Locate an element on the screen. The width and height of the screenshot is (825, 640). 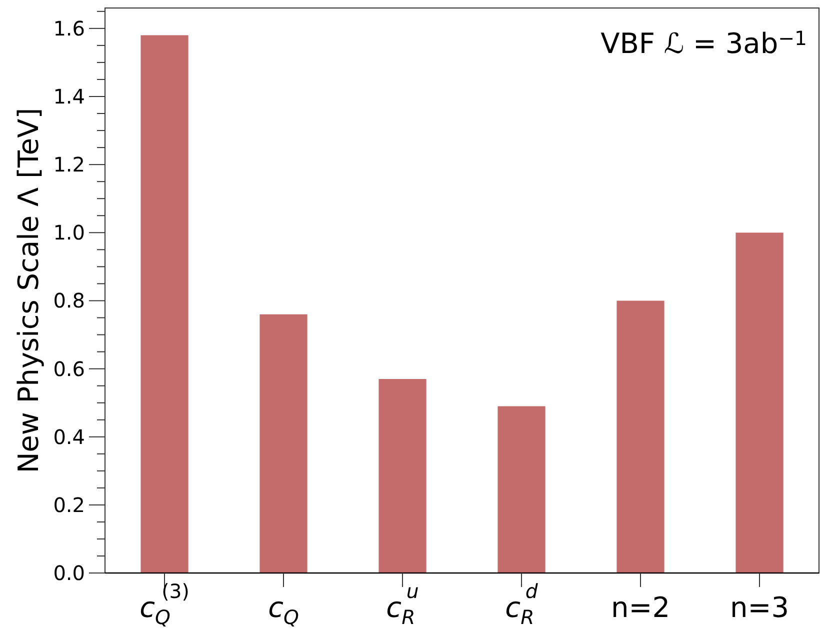
y-tick-label: 1.6 is located at coordinates (69, 28).